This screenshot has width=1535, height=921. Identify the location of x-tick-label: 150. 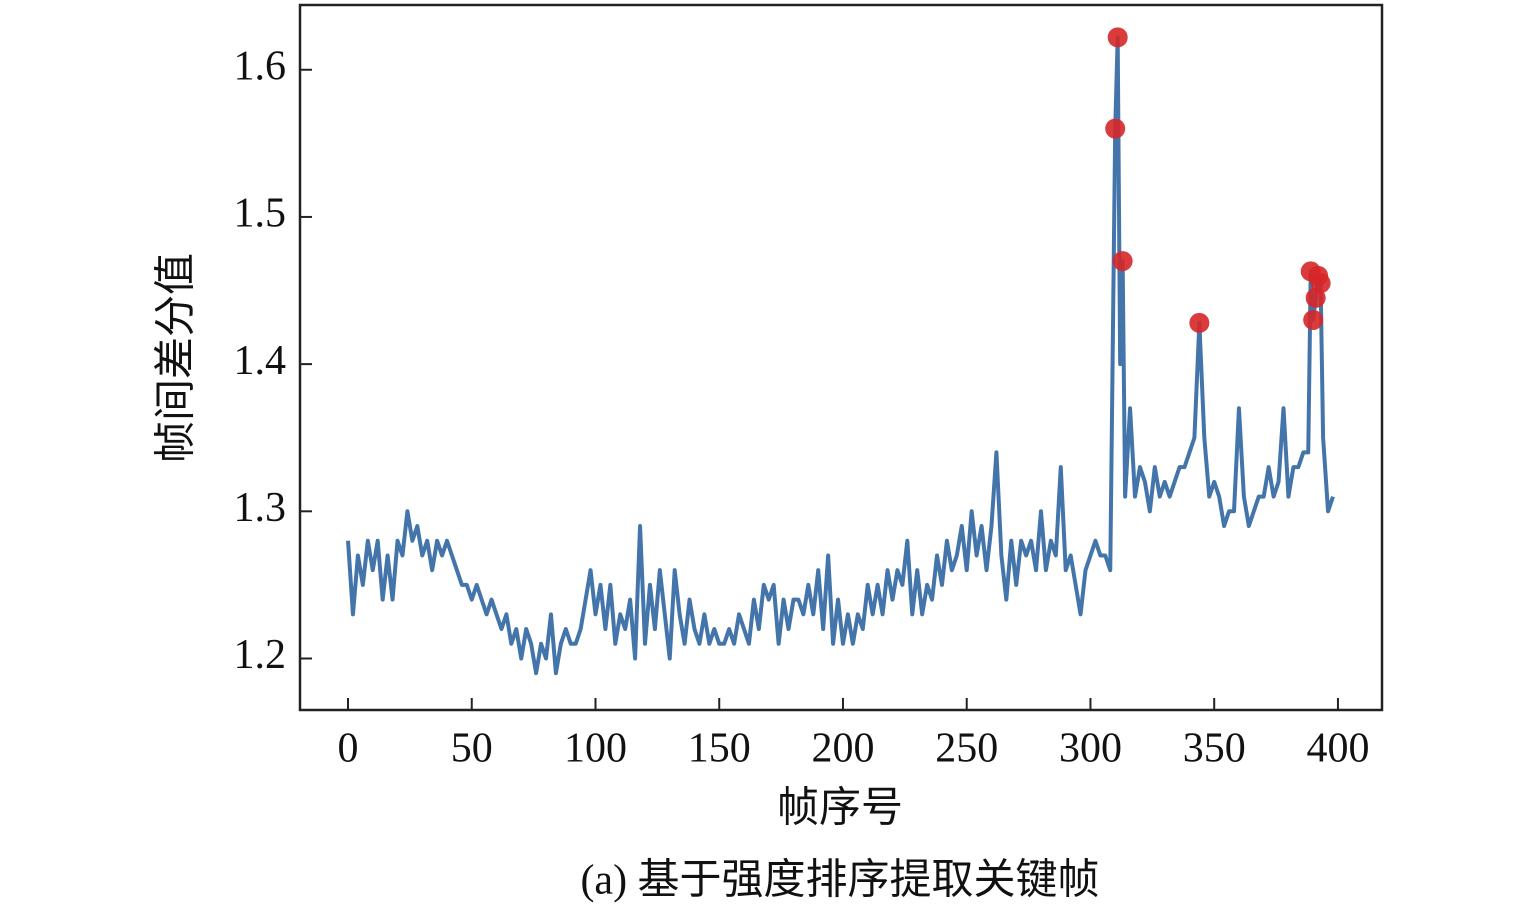
(719, 749).